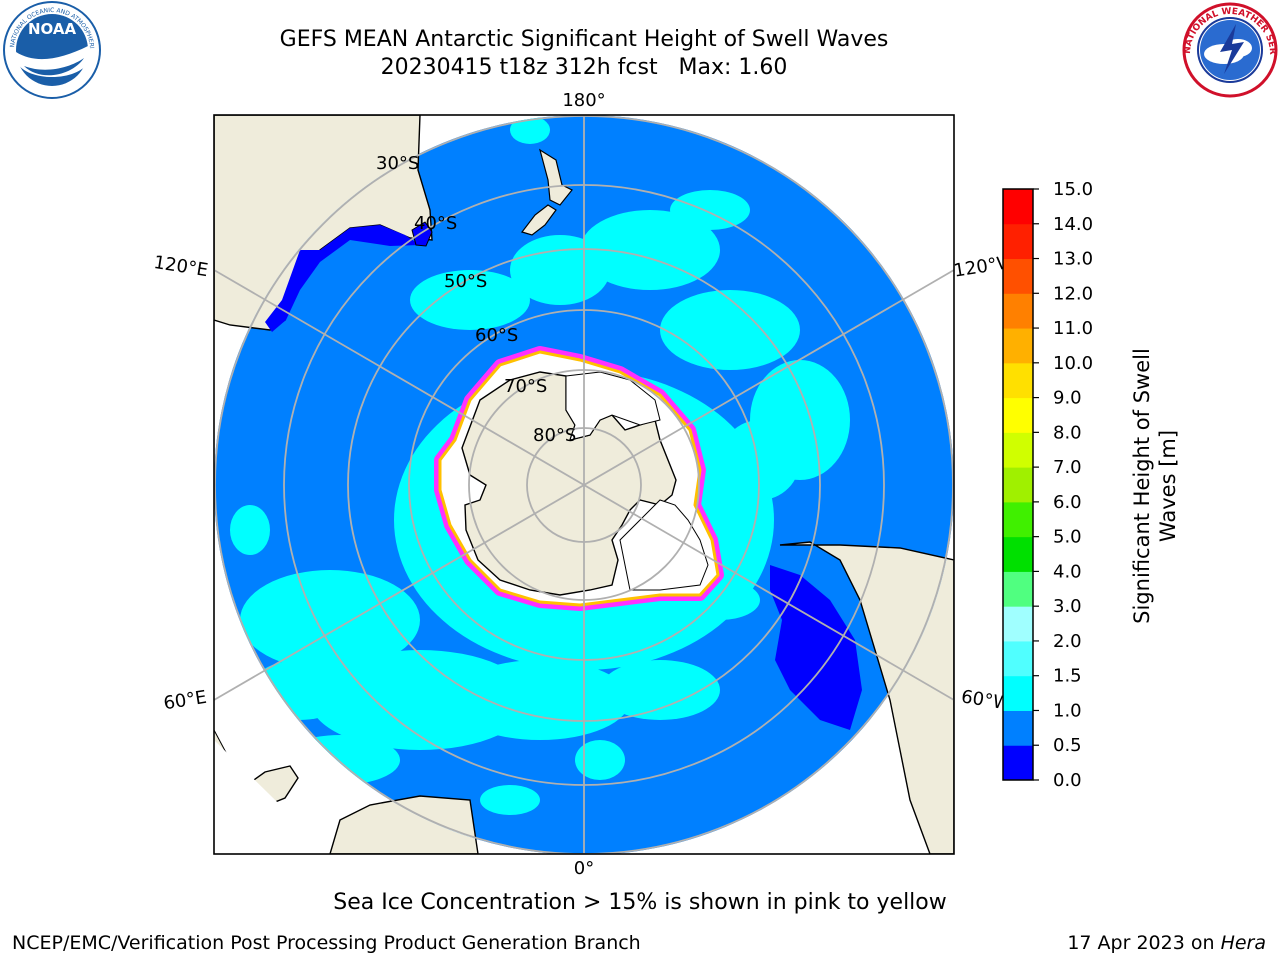 Image resolution: width=1280 pixels, height=960 pixels. Describe the element at coordinates (1067, 641) in the screenshot. I see `colorbar-tick-label: 2.0` at that location.